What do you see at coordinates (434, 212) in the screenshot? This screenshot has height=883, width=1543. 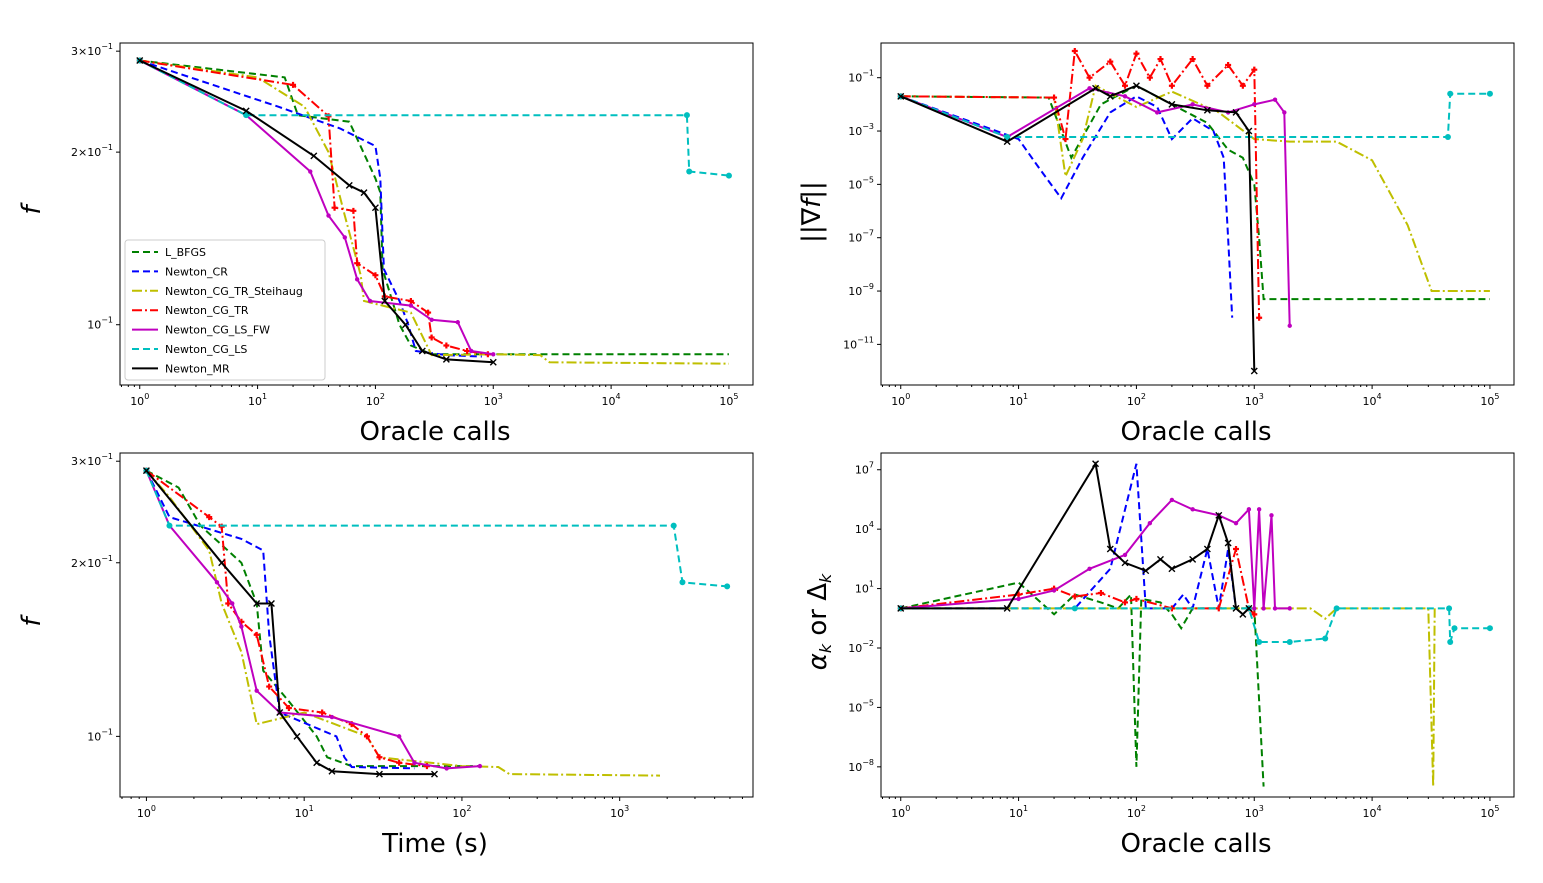 I see `series-line-newton-cg-tr-steihaug` at bounding box center [434, 212].